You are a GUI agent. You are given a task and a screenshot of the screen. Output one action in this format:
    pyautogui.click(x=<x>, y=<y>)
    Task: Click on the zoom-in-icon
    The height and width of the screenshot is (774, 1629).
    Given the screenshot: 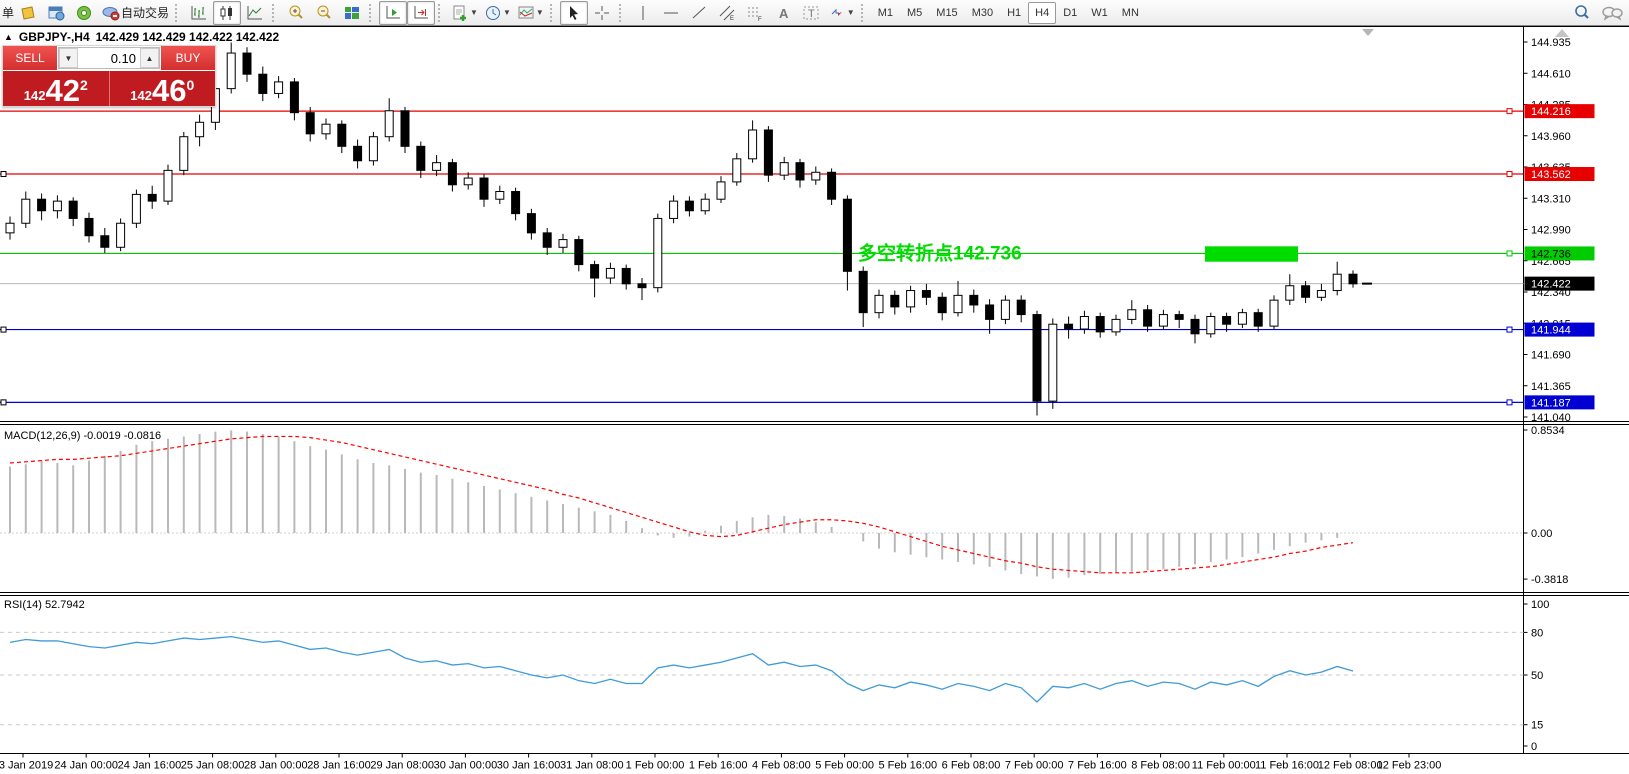 What is the action you would take?
    pyautogui.click(x=296, y=12)
    